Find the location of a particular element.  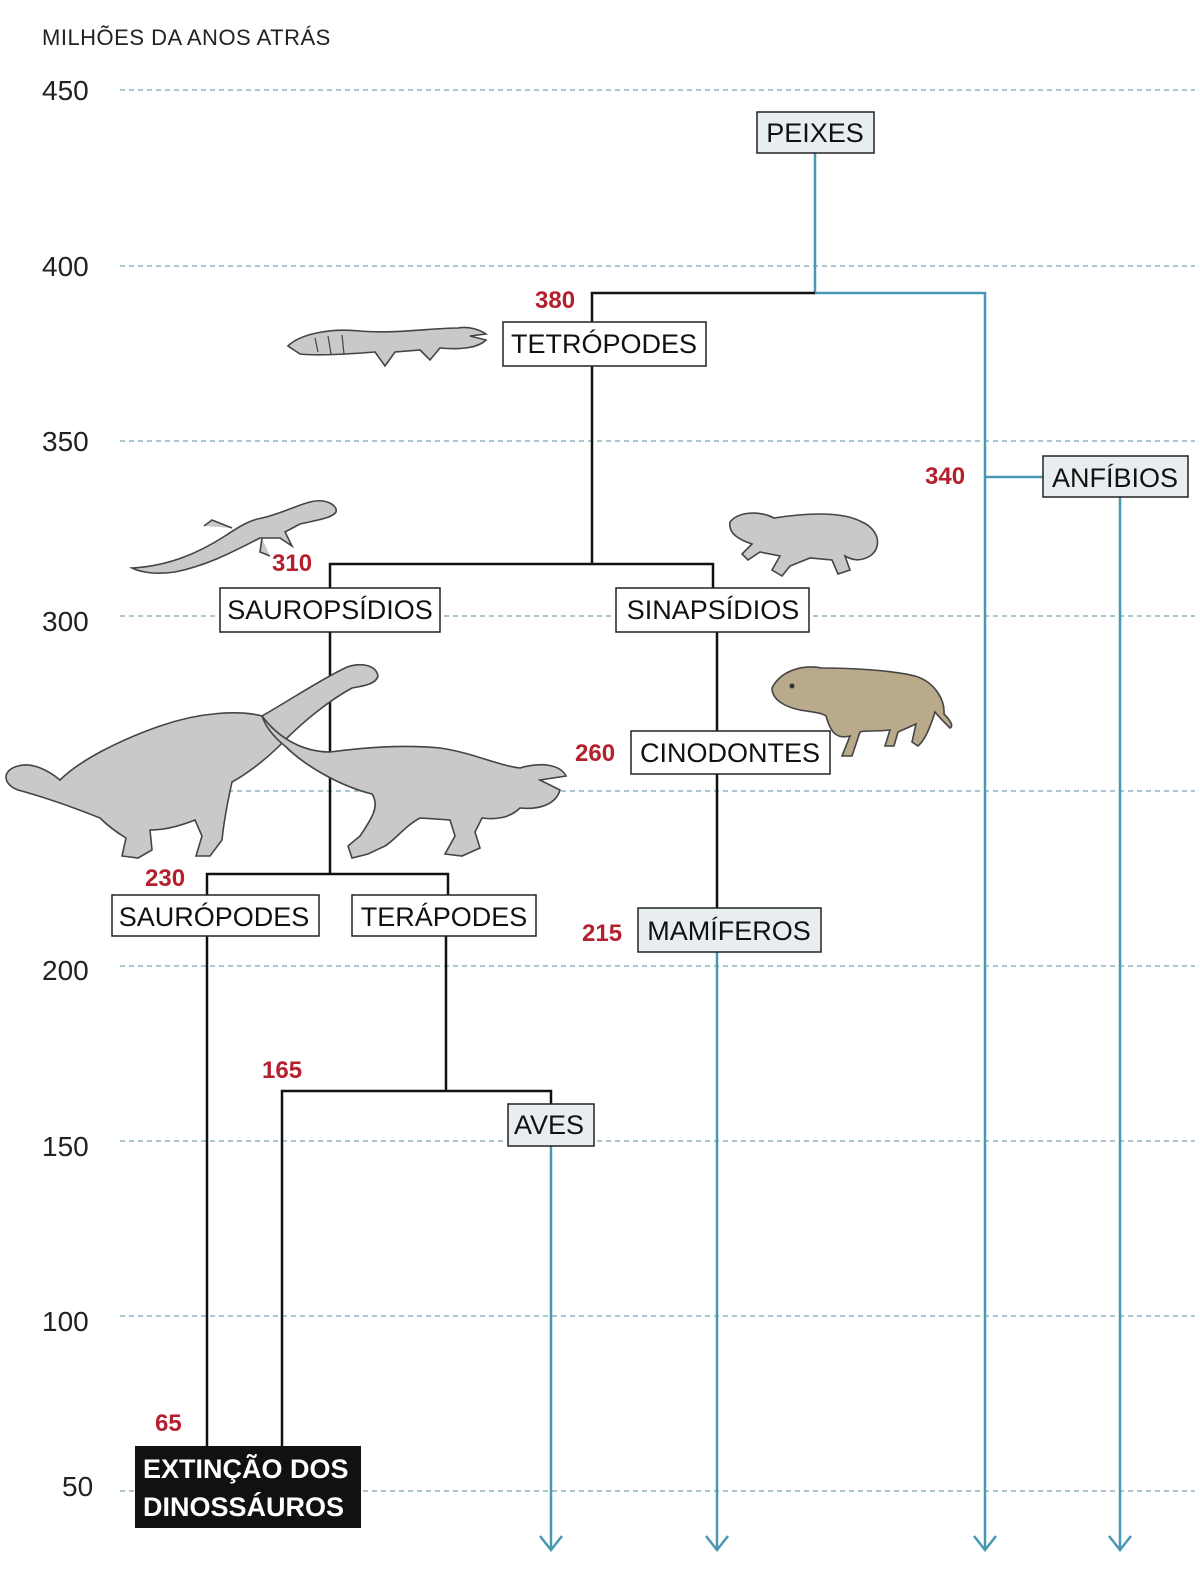

node-label: SAURÓPODES is located at coordinates (214, 916).